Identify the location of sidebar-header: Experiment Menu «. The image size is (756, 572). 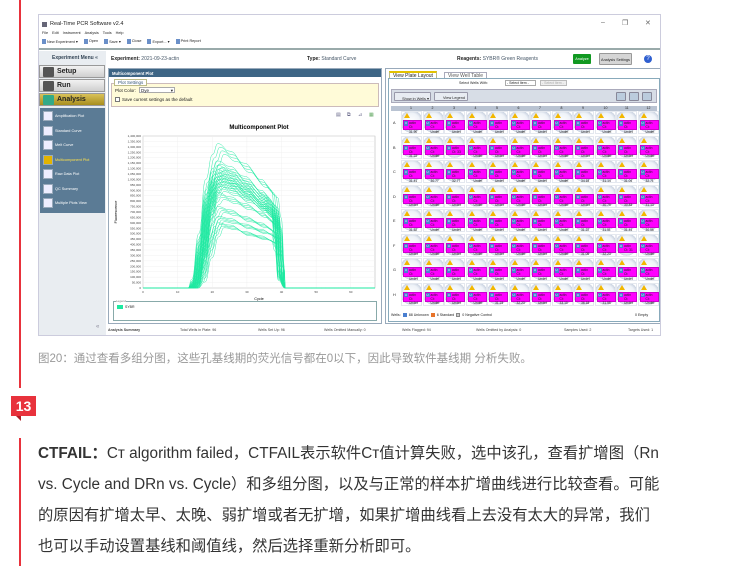
(75, 58).